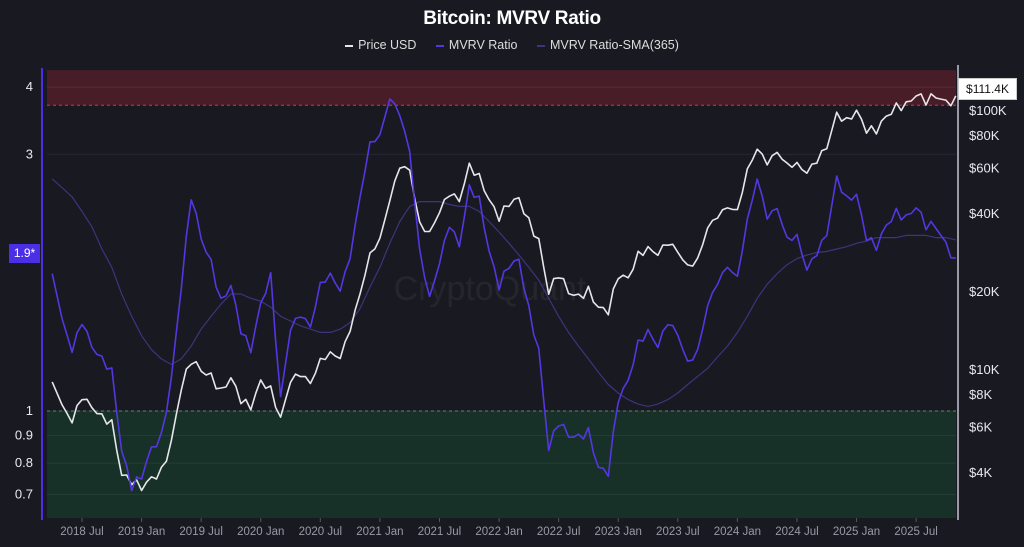 This screenshot has height=547, width=1024. Describe the element at coordinates (24, 462) in the screenshot. I see `left-tick-label: 0.8` at that location.